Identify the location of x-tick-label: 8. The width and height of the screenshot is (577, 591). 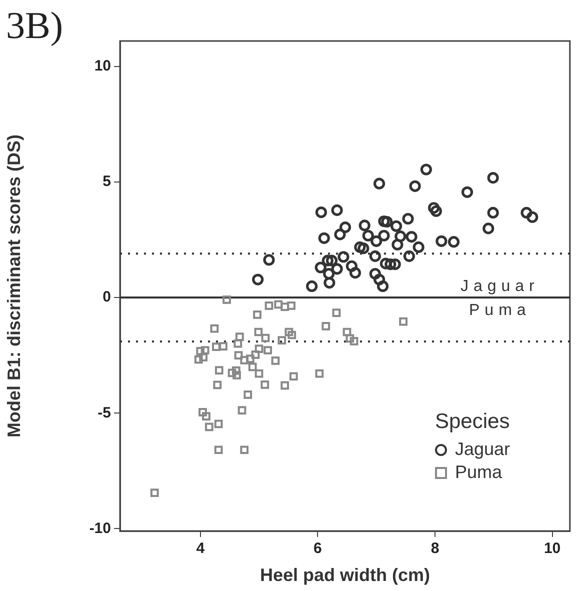
(435, 549).